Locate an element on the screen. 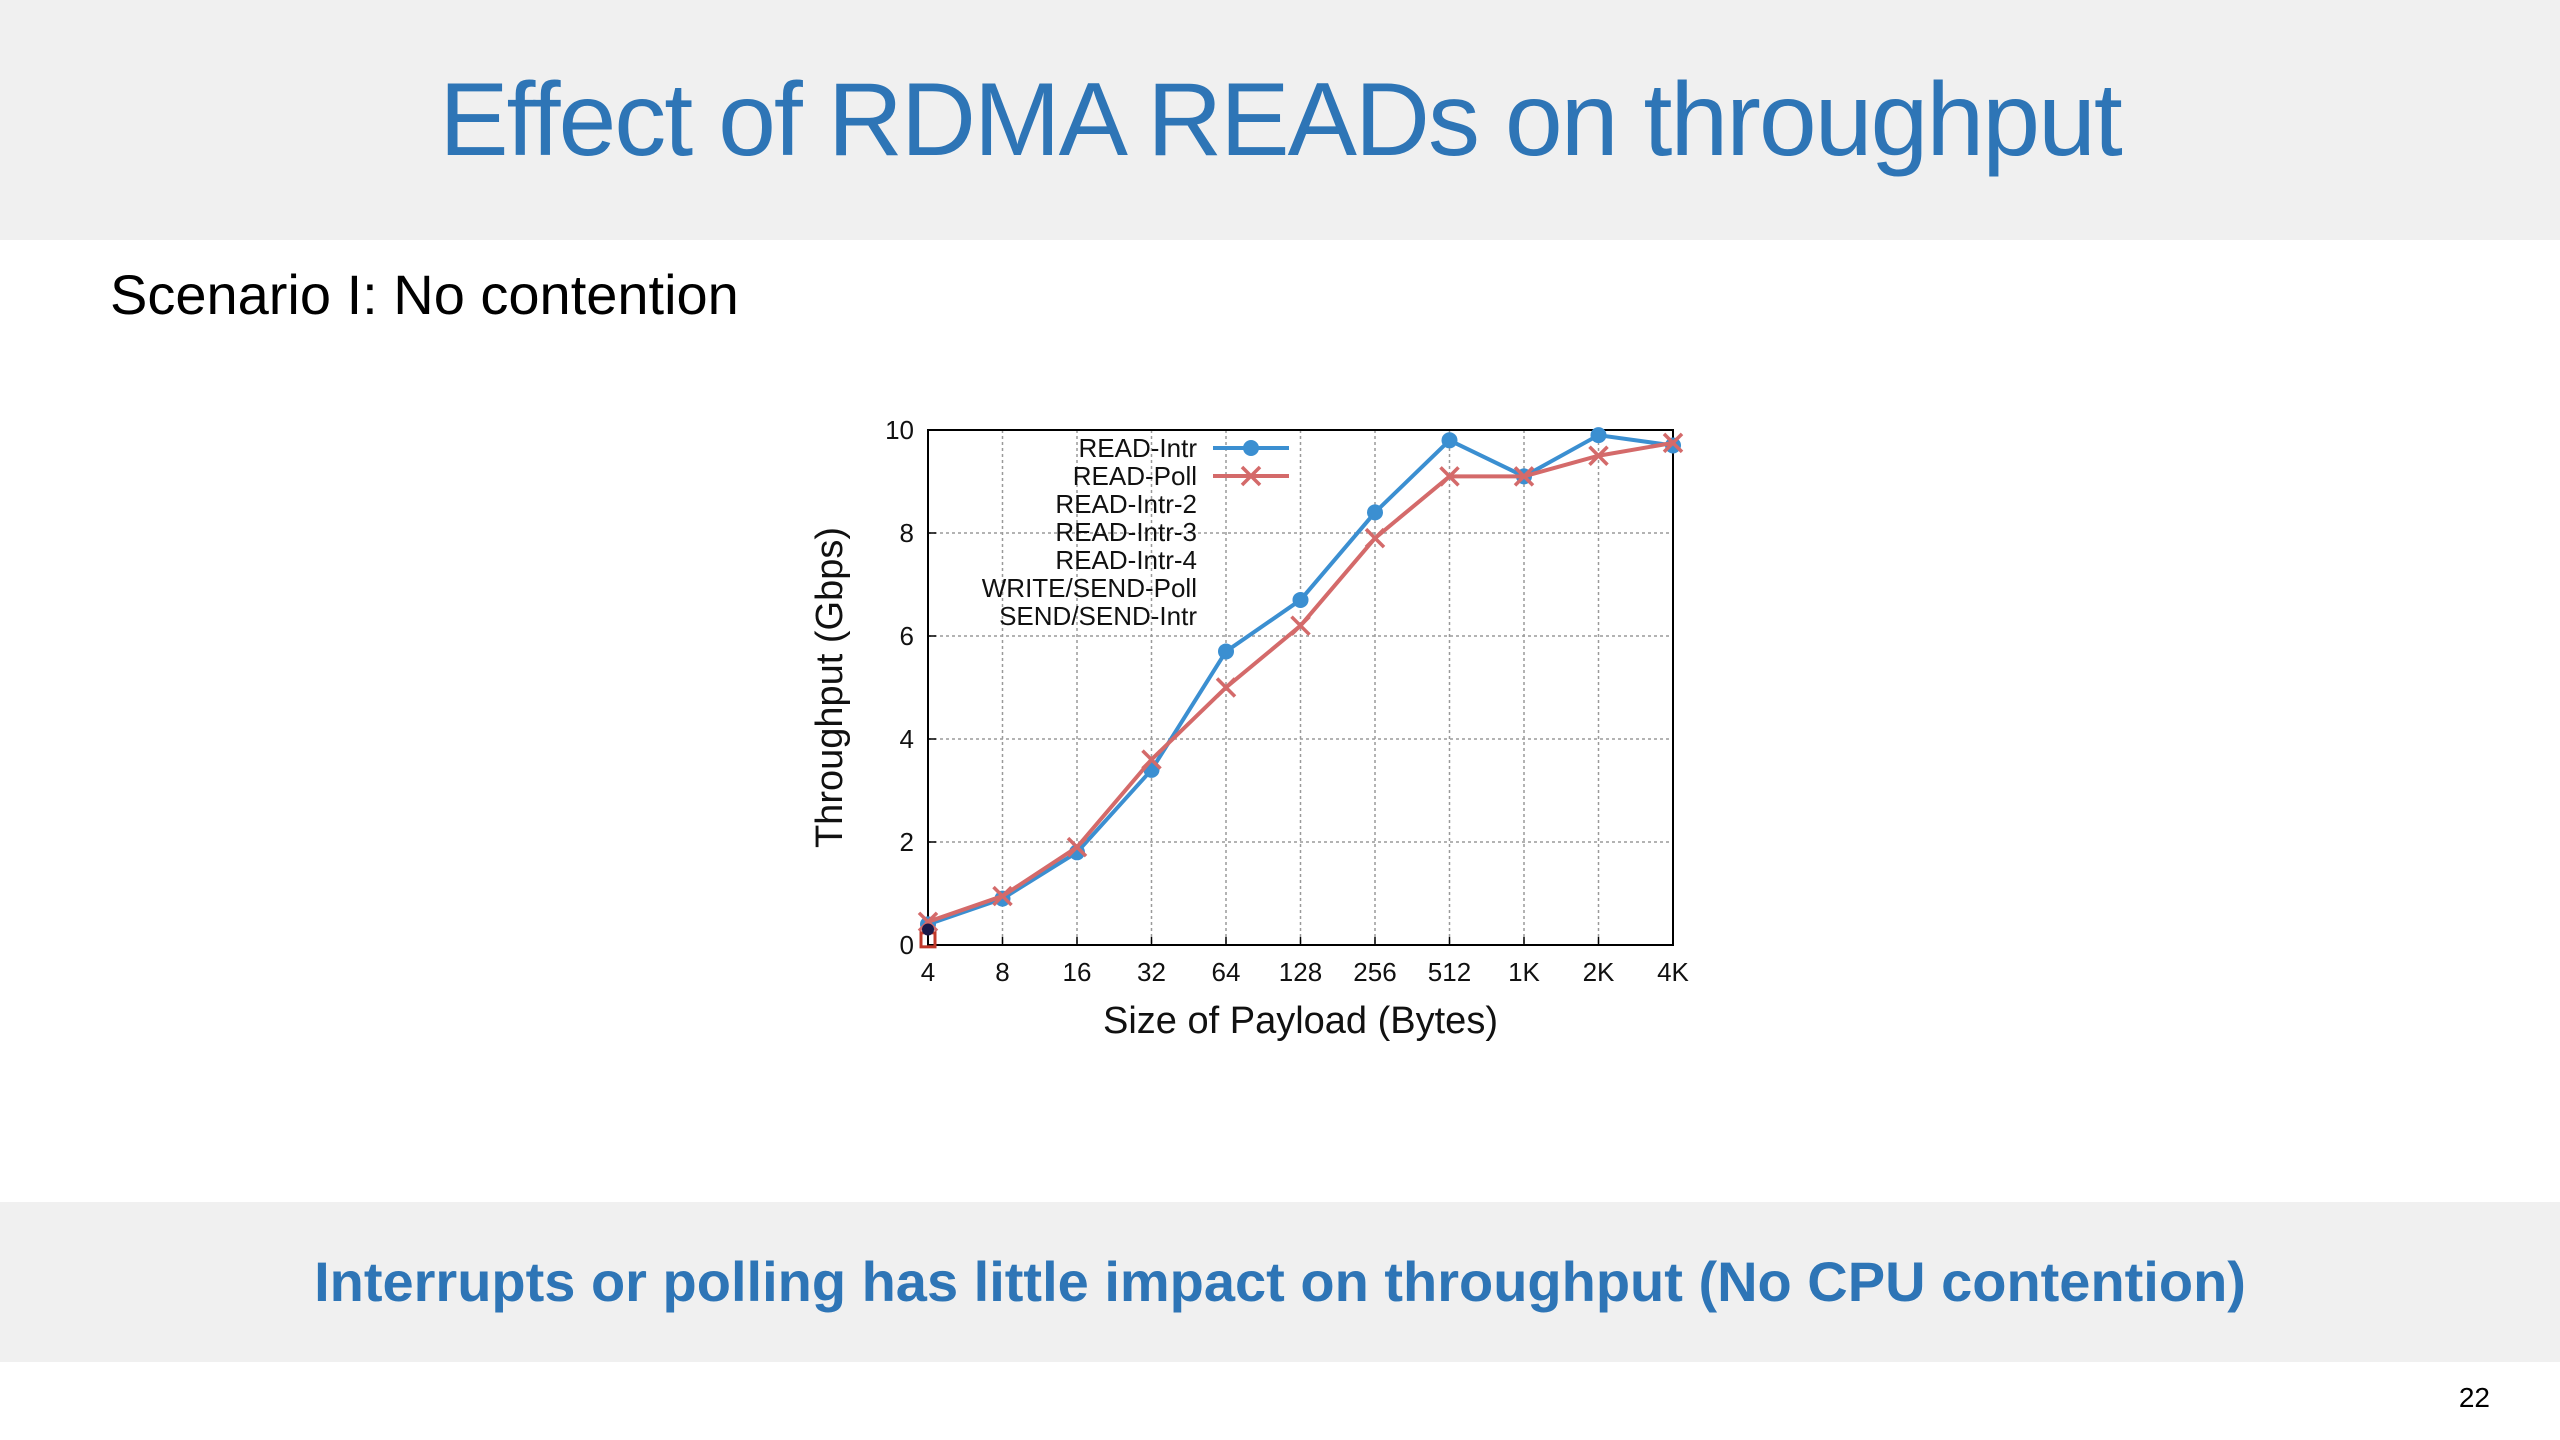 The width and height of the screenshot is (2560, 1440). x-tick-label: 4K is located at coordinates (1673, 972).